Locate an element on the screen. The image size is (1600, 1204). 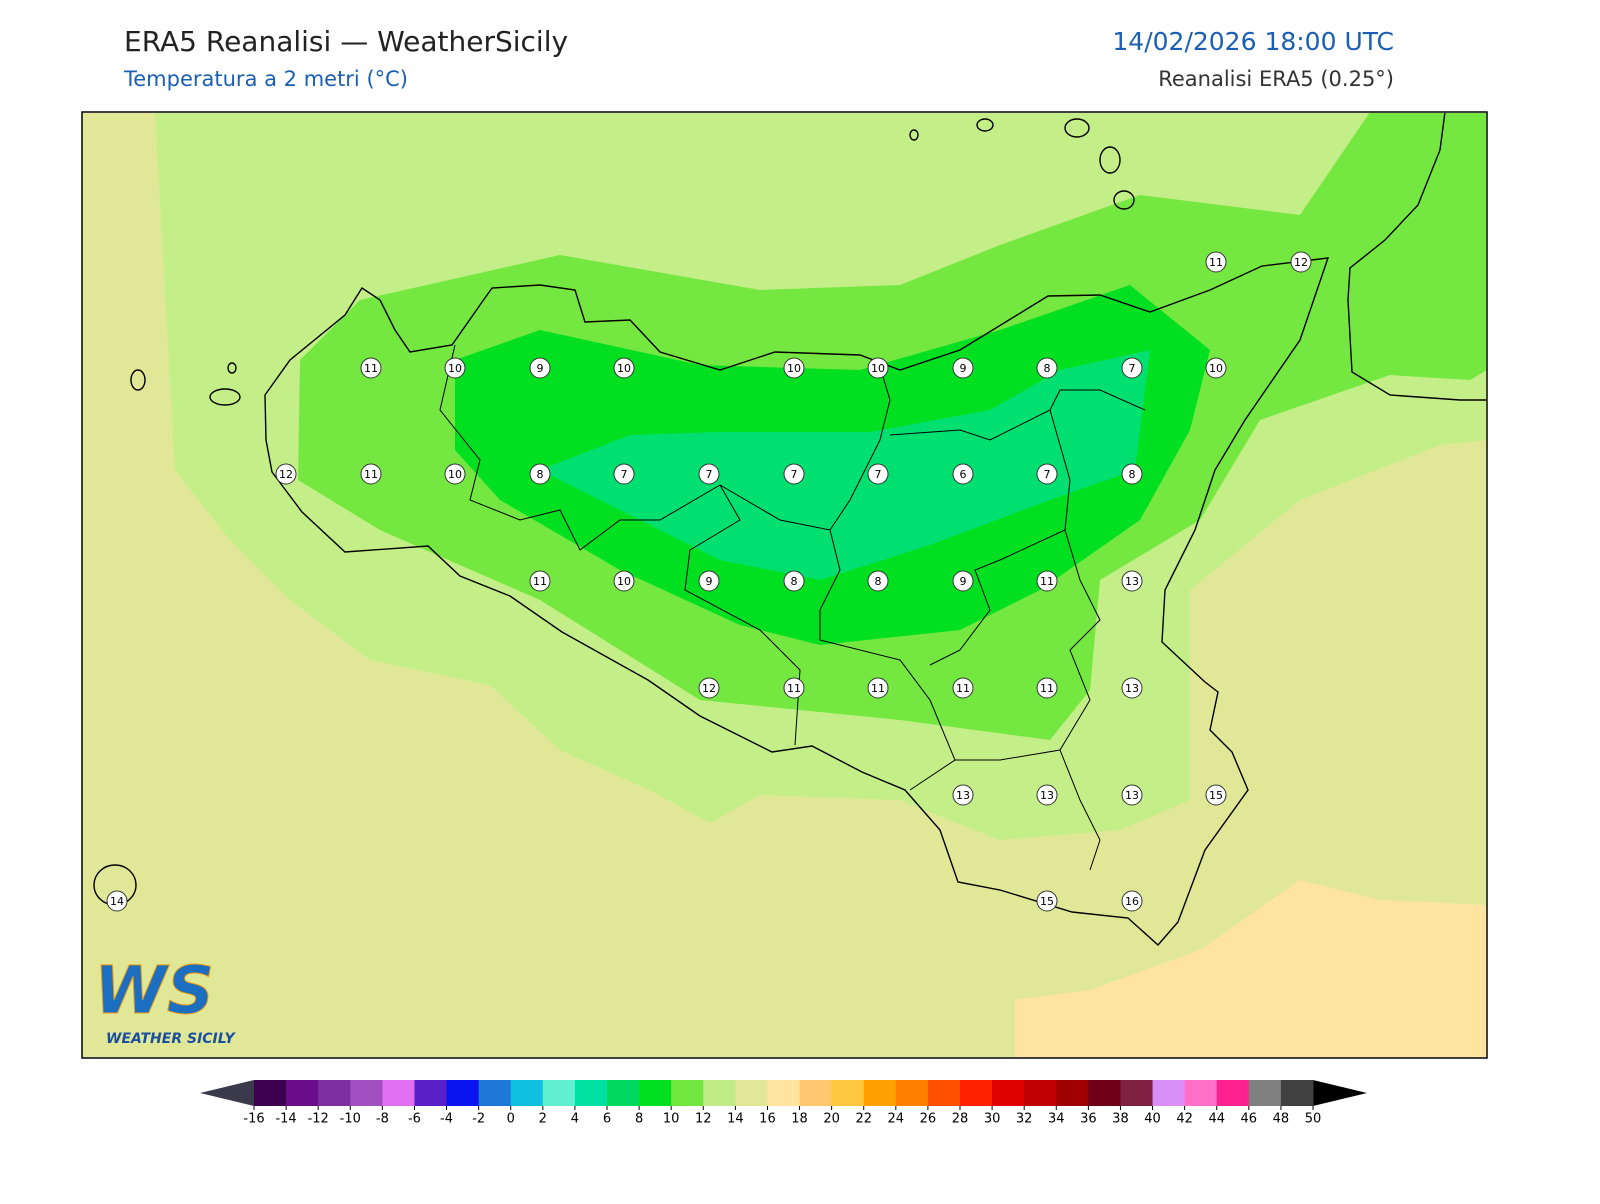
colorbar-tick-label: 22 is located at coordinates (863, 1119).